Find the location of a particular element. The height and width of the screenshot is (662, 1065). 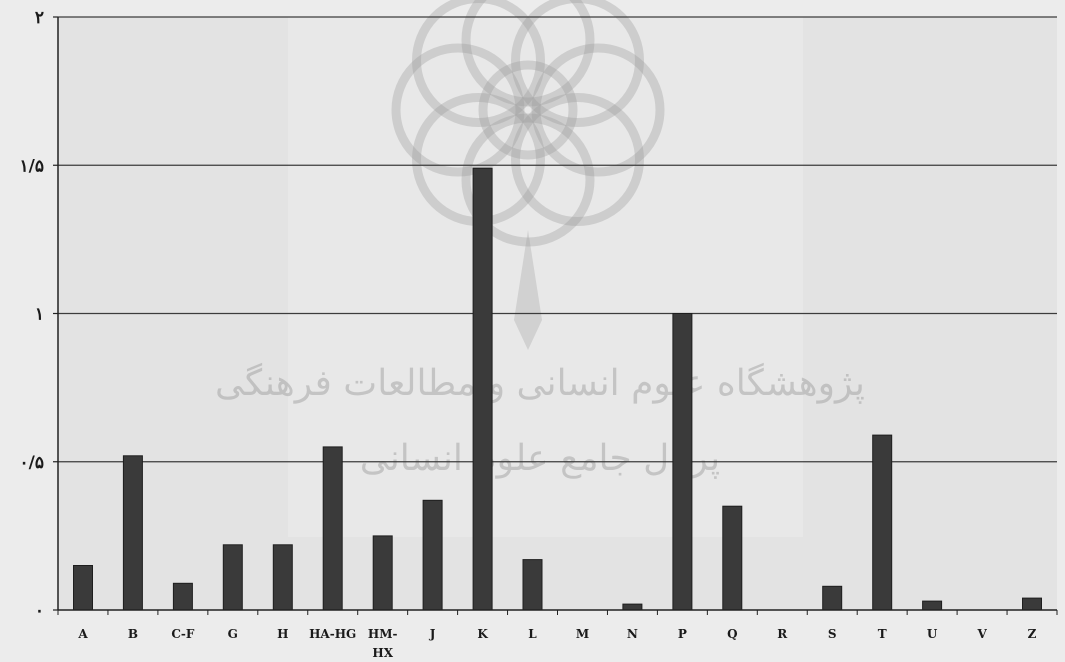

bar-p is located at coordinates (682, 462).